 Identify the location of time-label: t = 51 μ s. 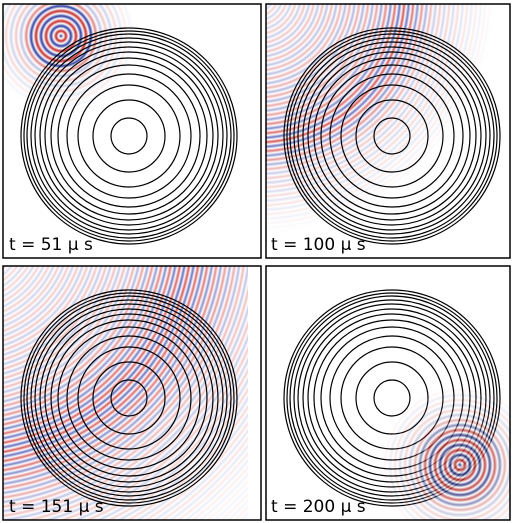
(51, 245).